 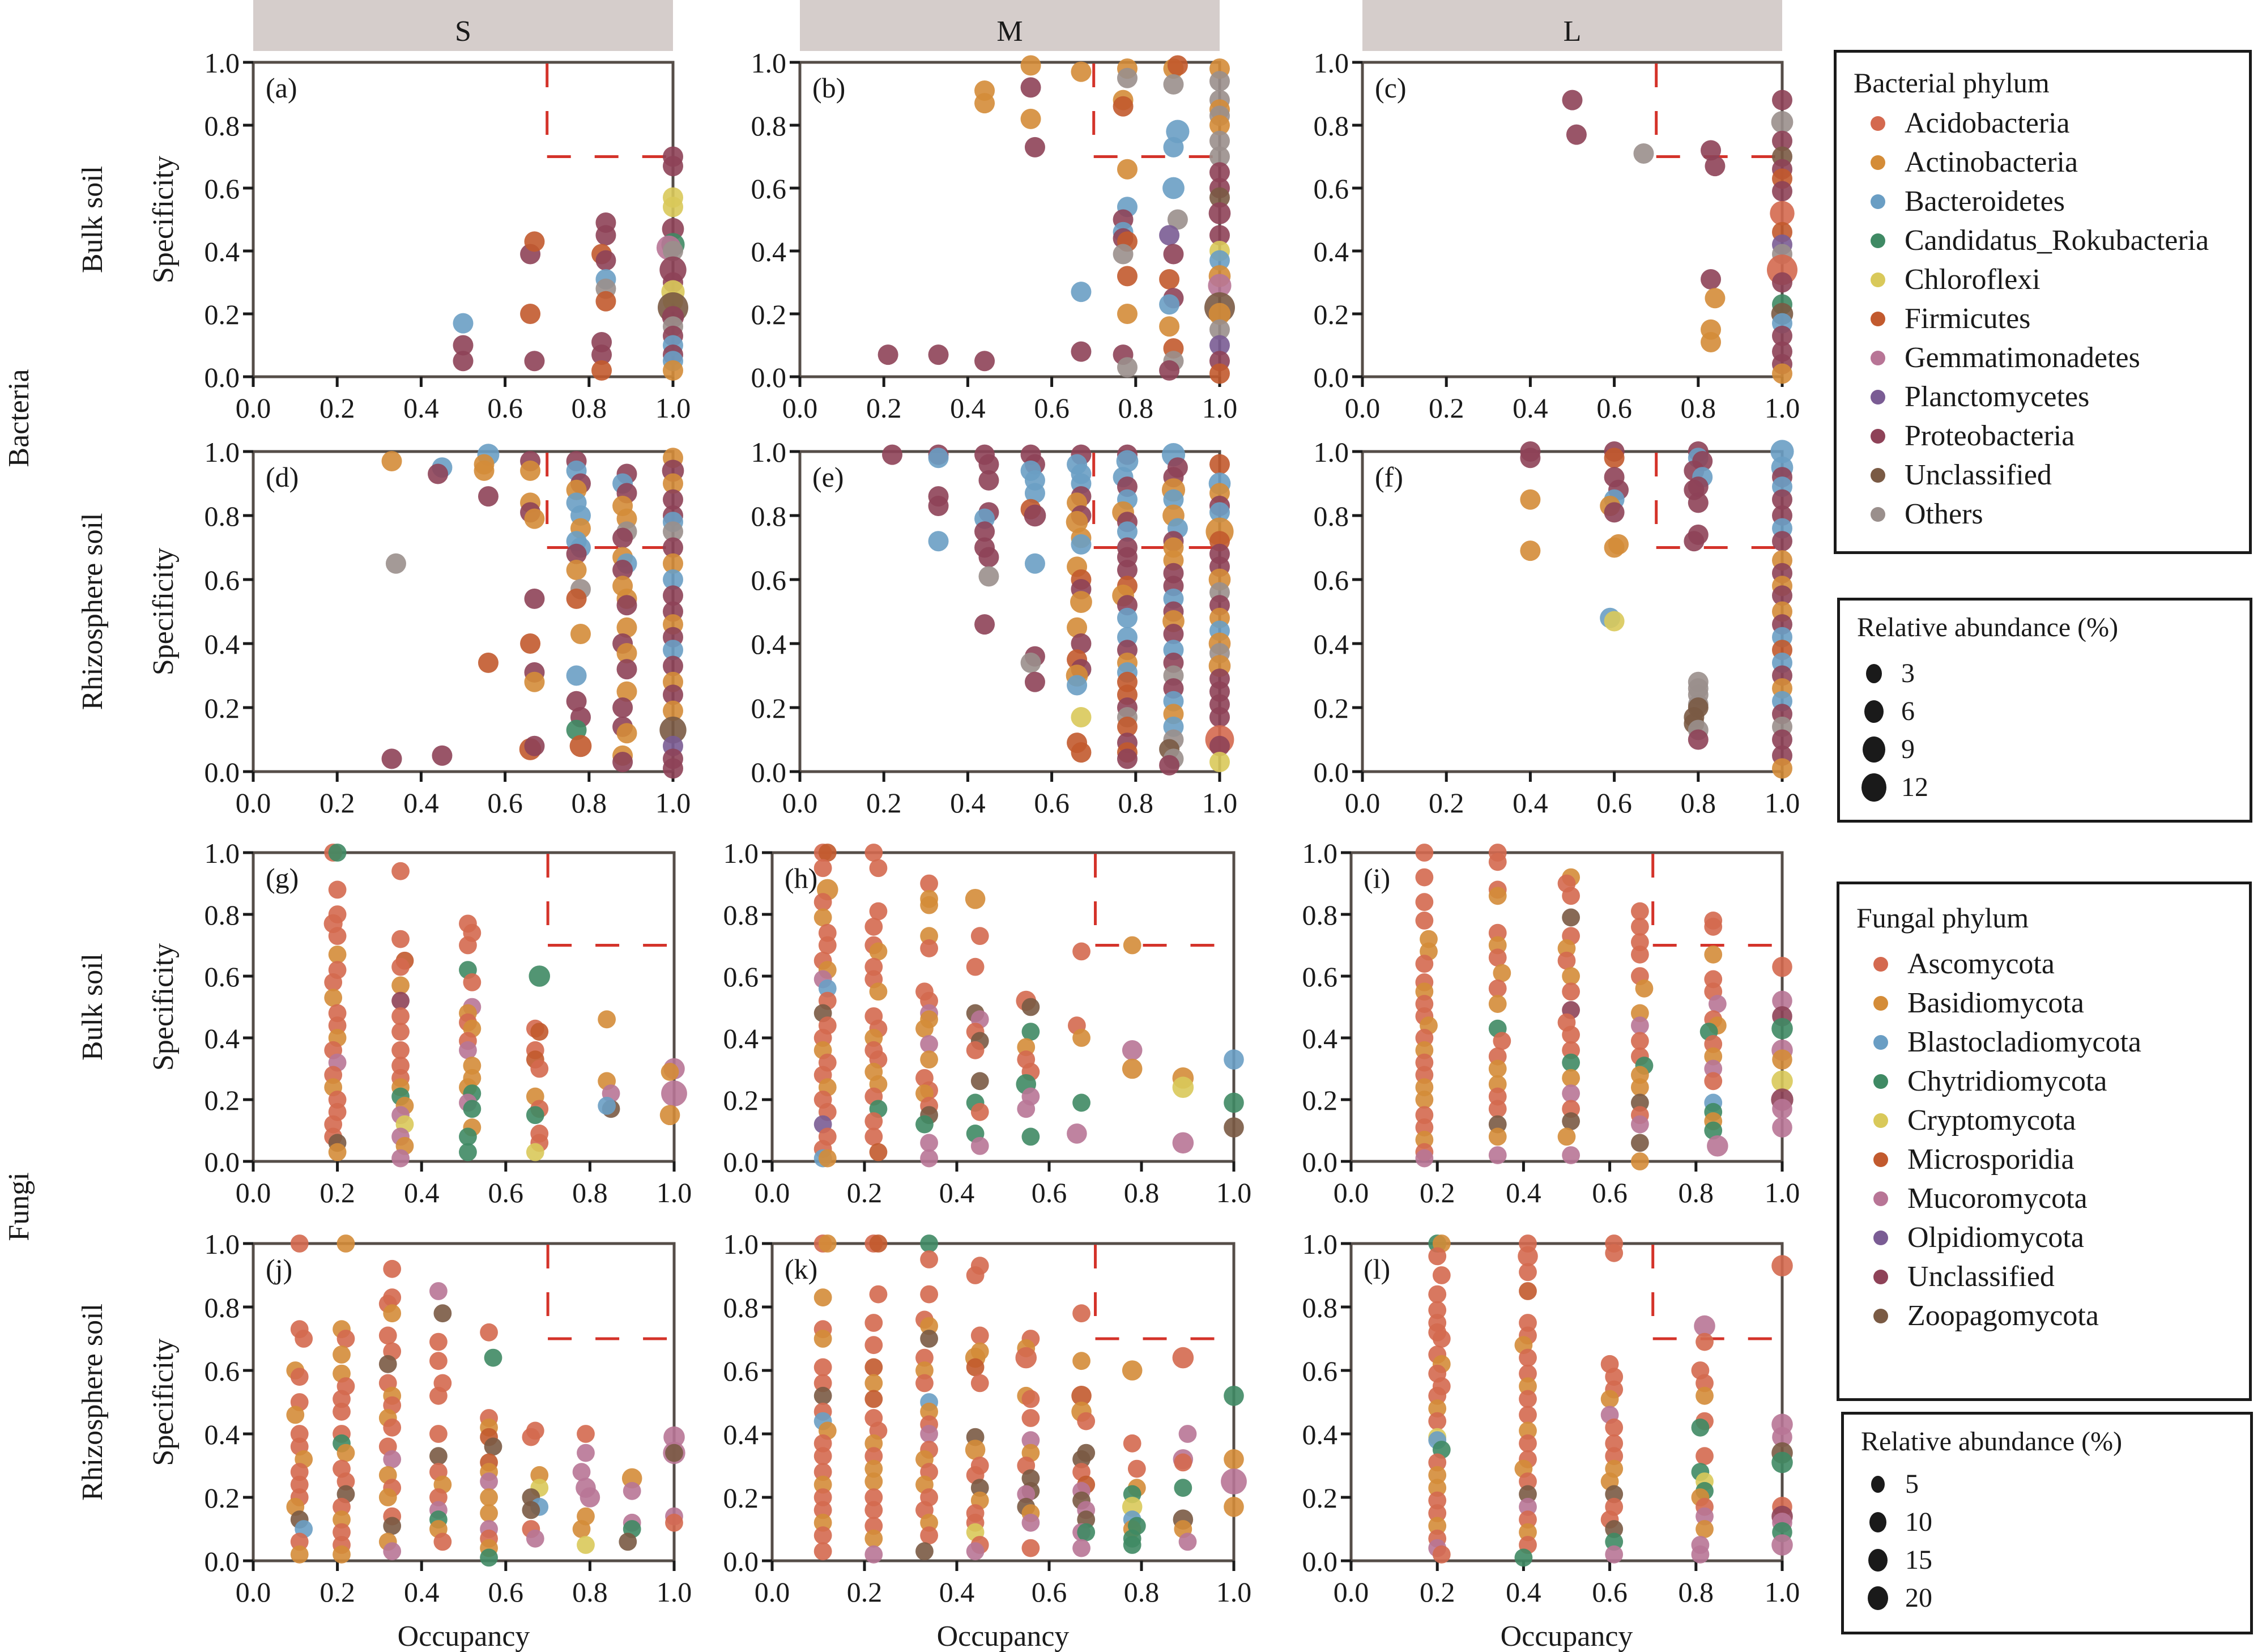 What do you see at coordinates (801, 878) in the screenshot?
I see `panel-label: (h)` at bounding box center [801, 878].